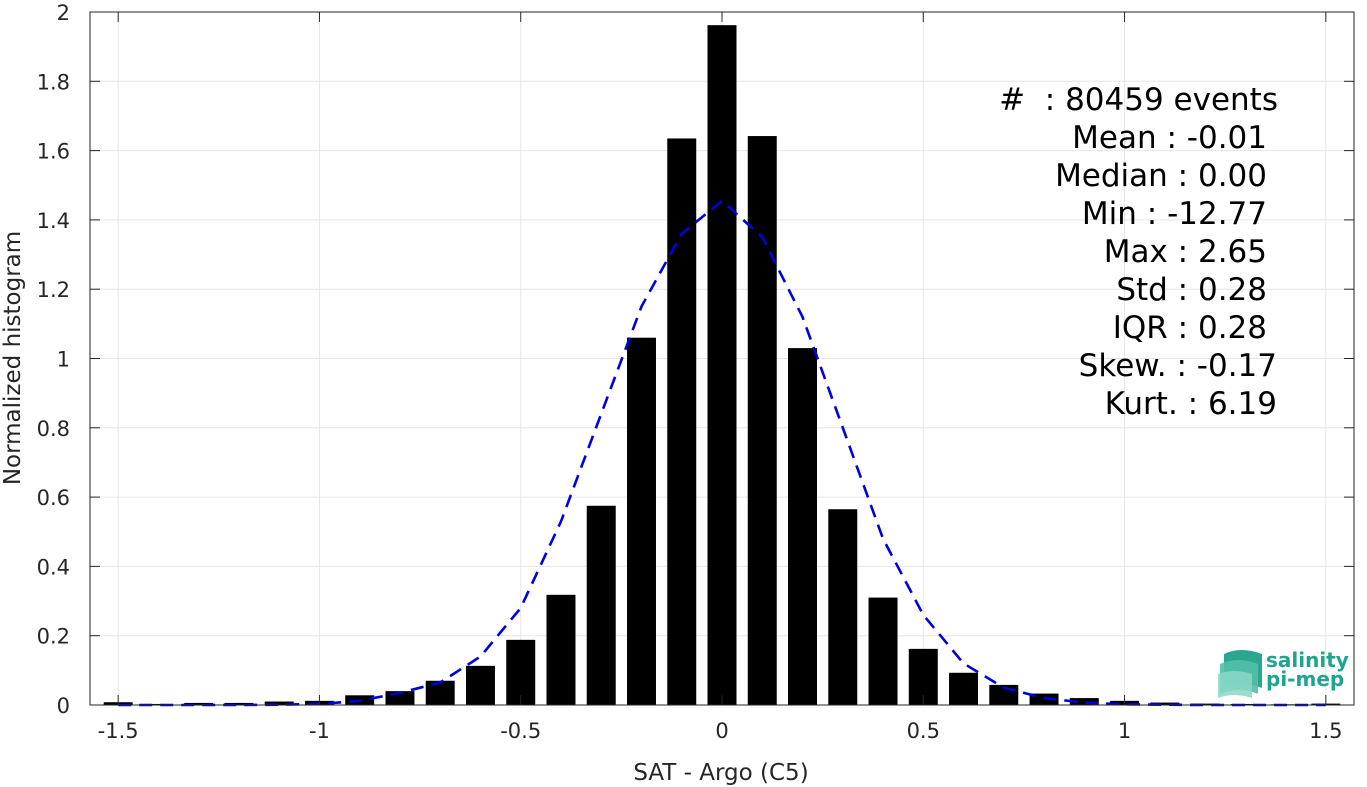 The width and height of the screenshot is (1367, 787). I want to click on y-tick-label: 1.2, so click(53, 290).